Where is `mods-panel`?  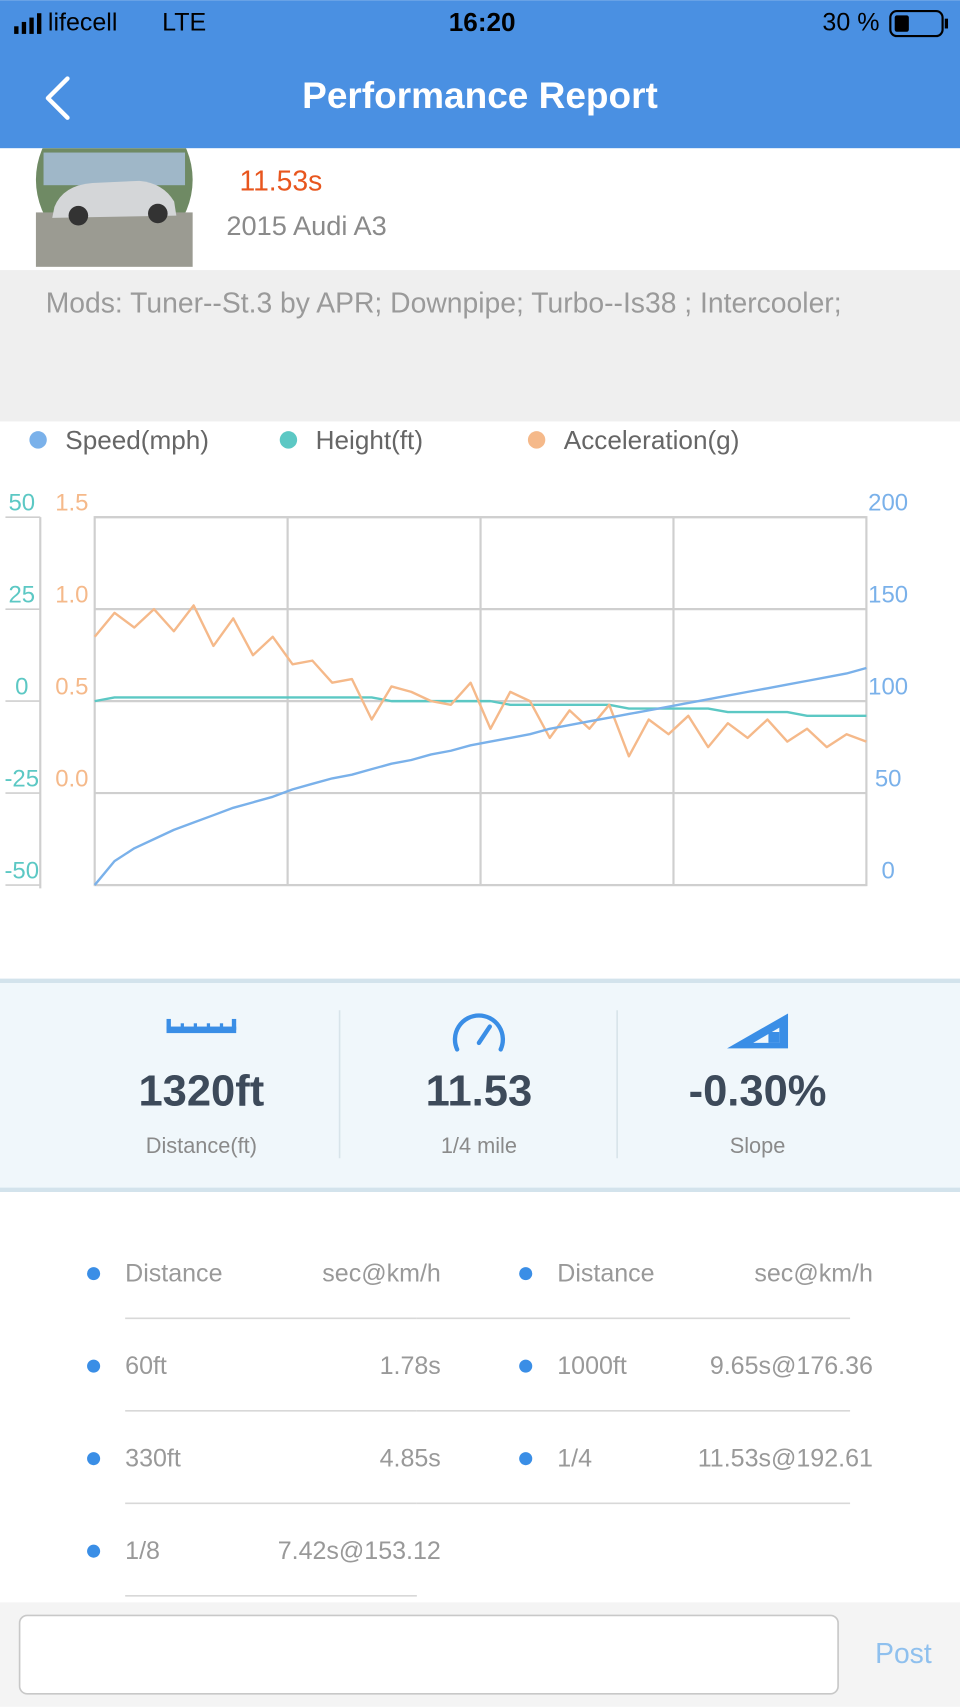 mods-panel is located at coordinates (480, 346).